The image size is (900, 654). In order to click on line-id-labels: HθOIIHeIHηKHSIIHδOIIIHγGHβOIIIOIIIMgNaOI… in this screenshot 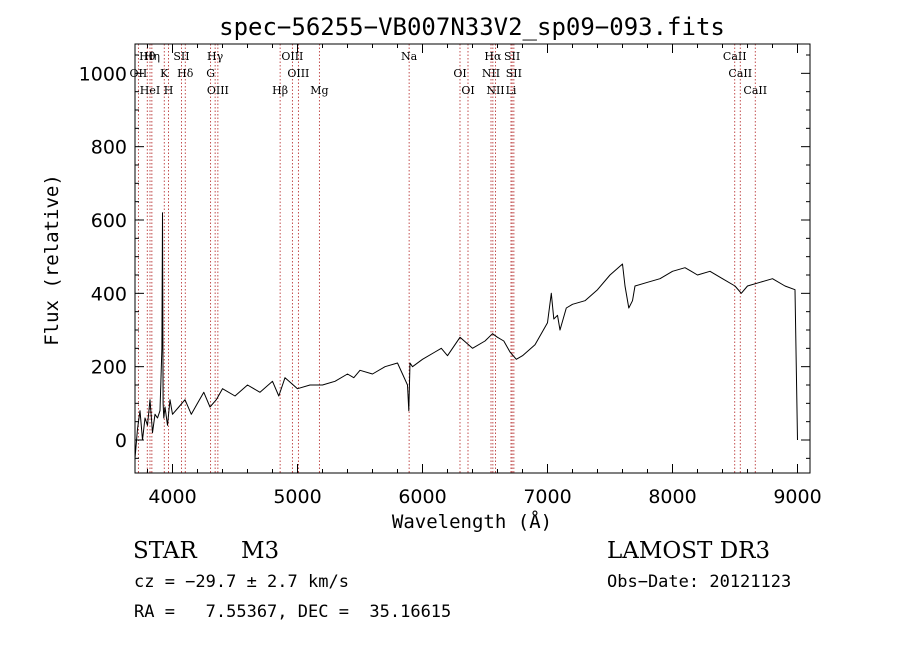, I will do `click(449, 73)`.